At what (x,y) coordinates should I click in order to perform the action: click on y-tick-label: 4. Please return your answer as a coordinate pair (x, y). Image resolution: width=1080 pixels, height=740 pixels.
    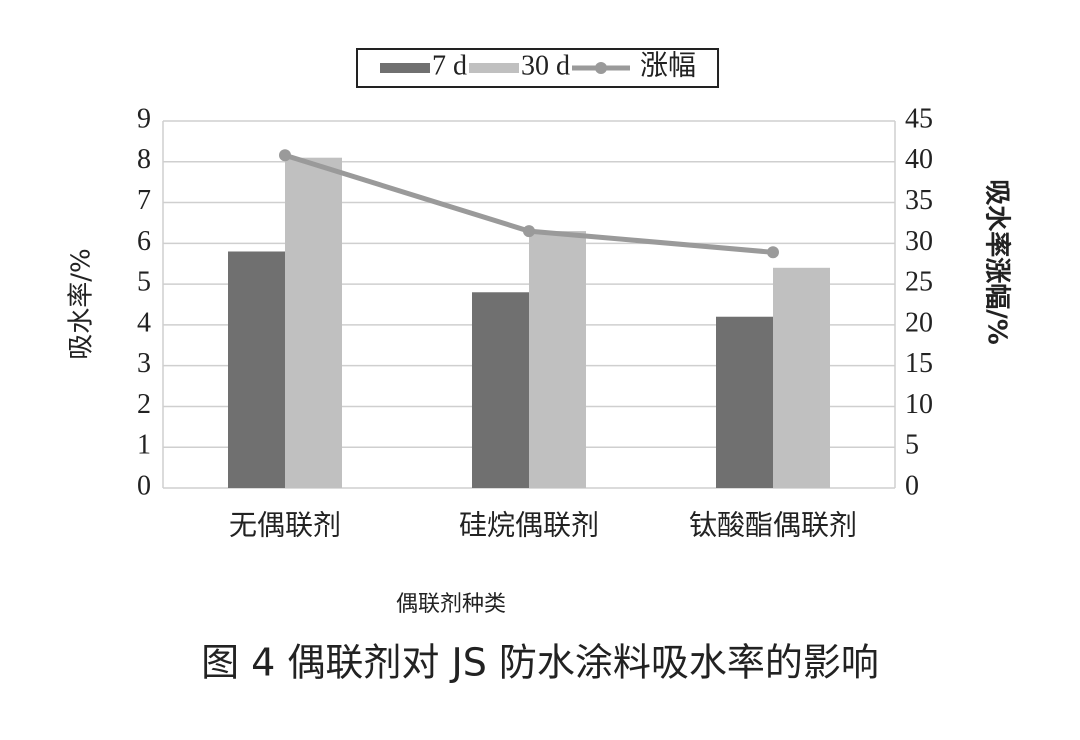
    Looking at the image, I should click on (144, 322).